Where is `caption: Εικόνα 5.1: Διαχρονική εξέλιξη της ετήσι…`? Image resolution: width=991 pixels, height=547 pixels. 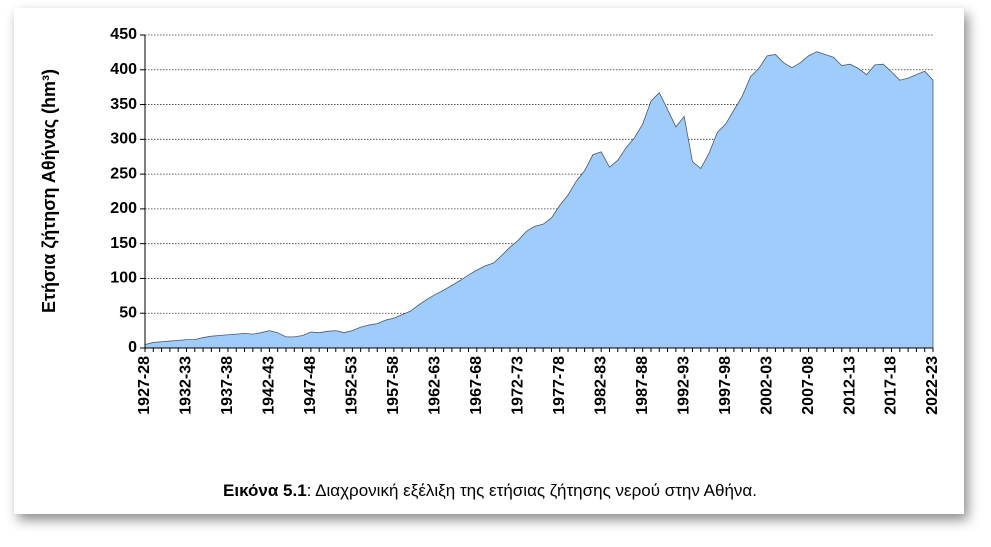
caption: Εικόνα 5.1: Διαχρονική εξέλιξη της ετήσι… is located at coordinates (490, 490).